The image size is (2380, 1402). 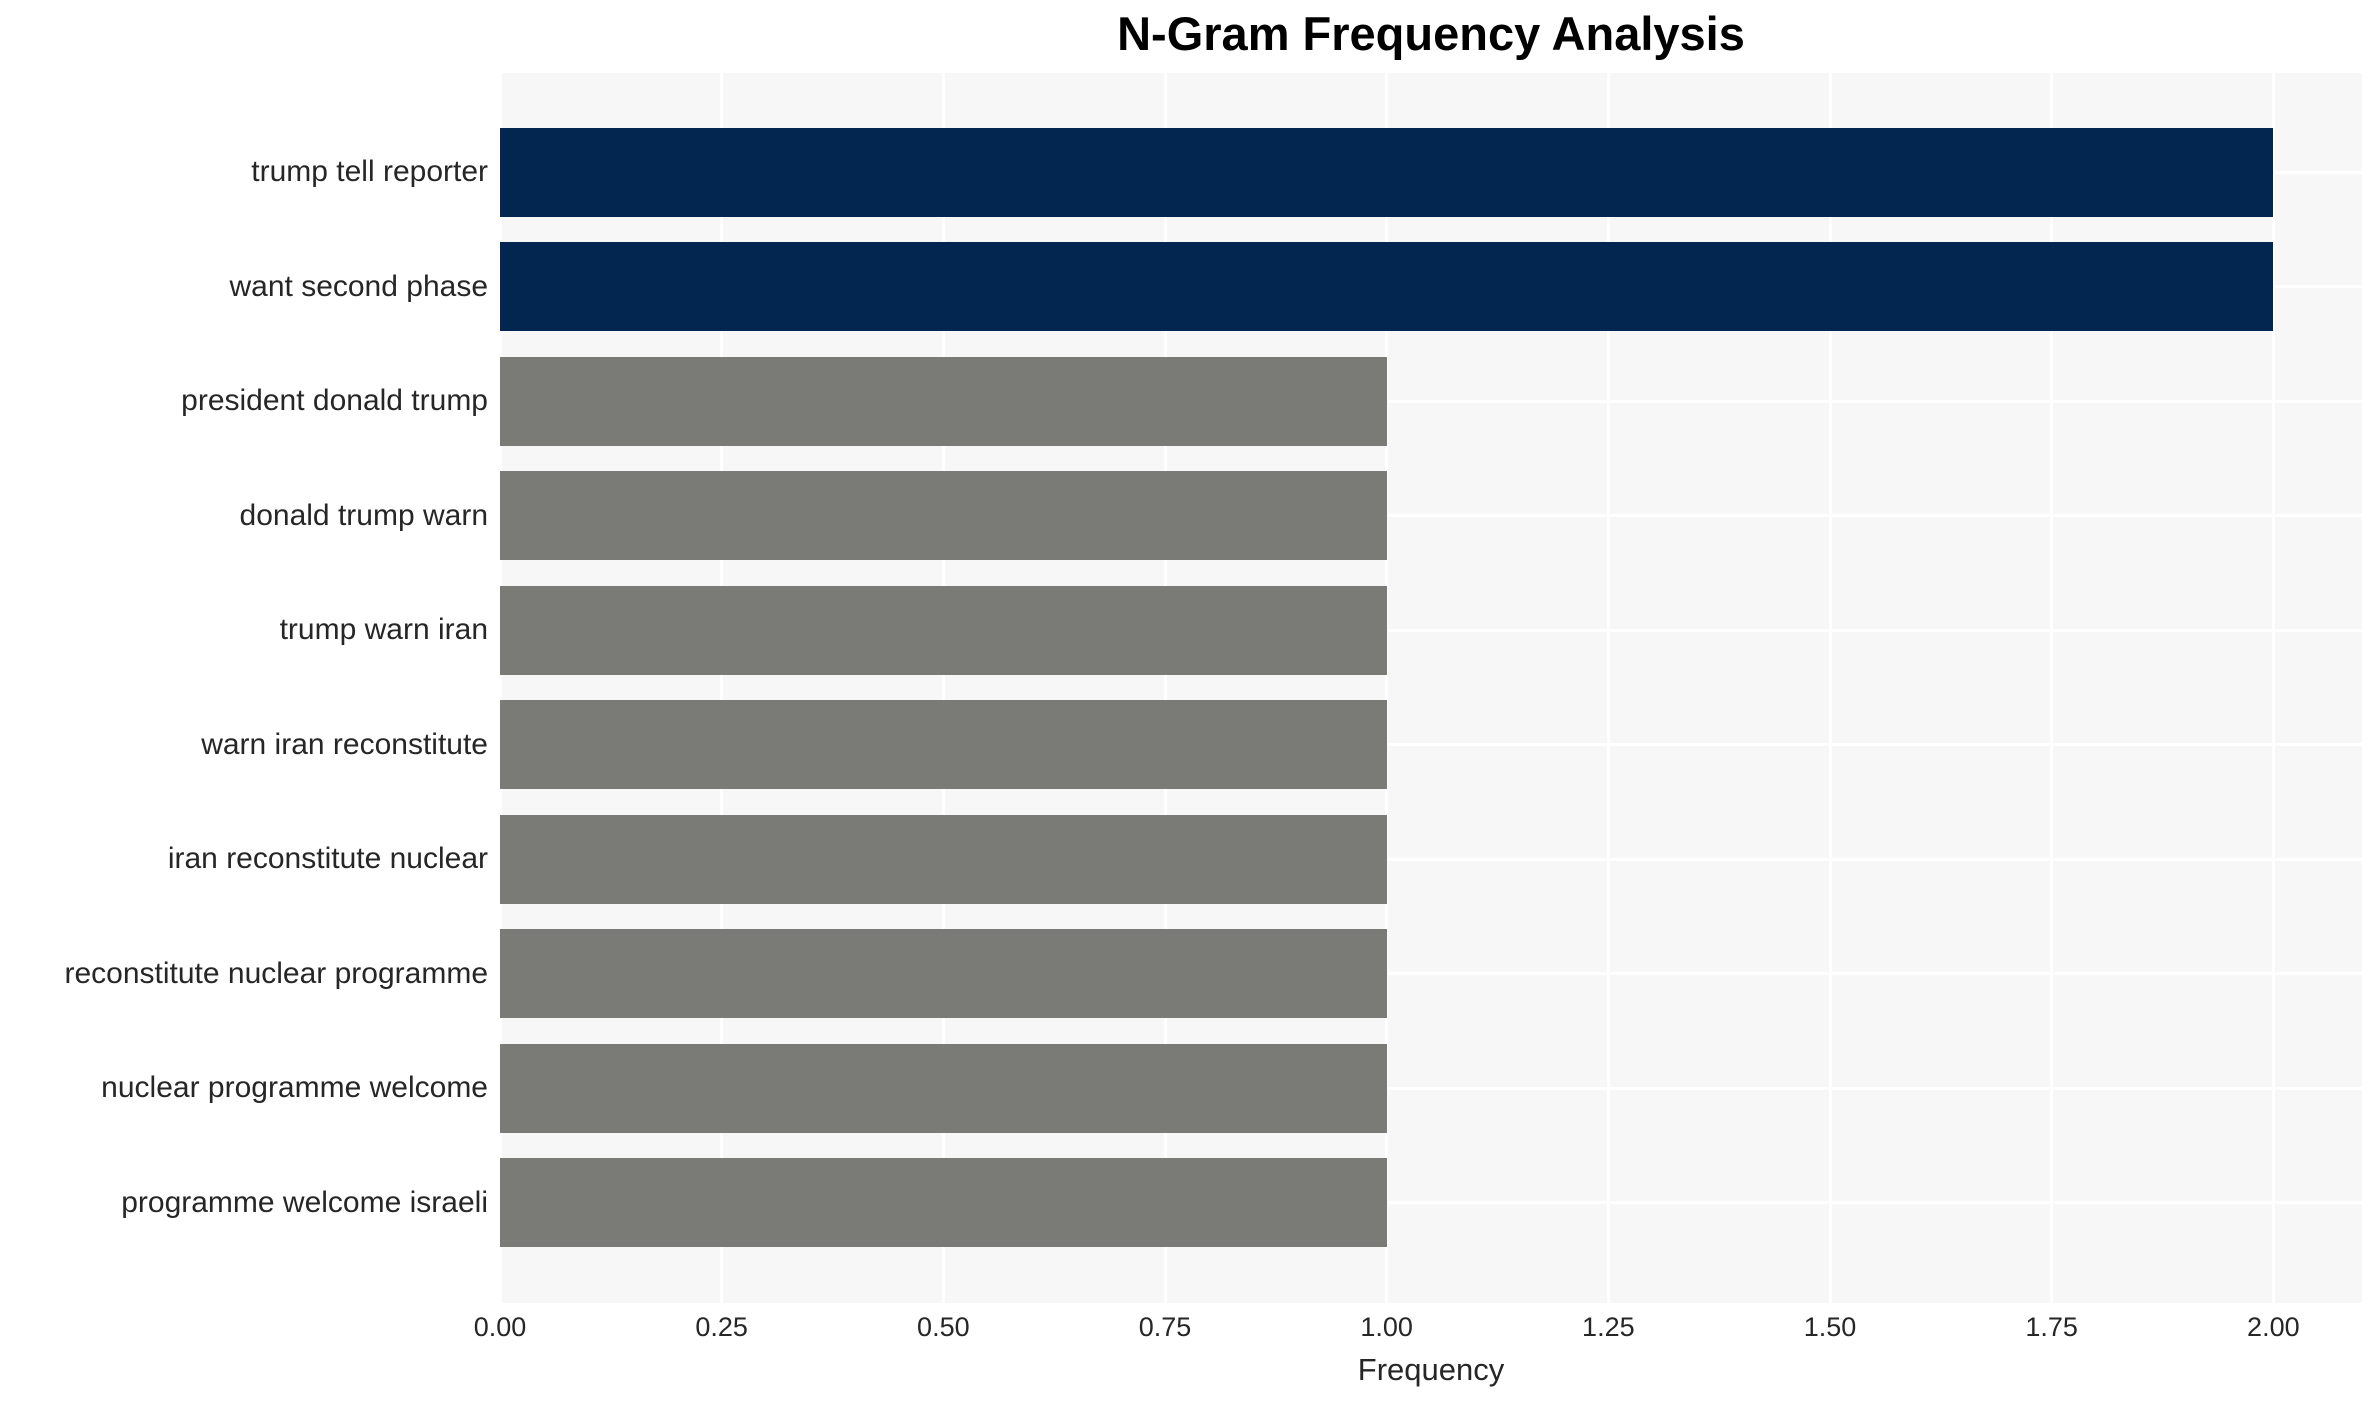 What do you see at coordinates (383, 630) in the screenshot?
I see `y-tick-label: trump warn iran` at bounding box center [383, 630].